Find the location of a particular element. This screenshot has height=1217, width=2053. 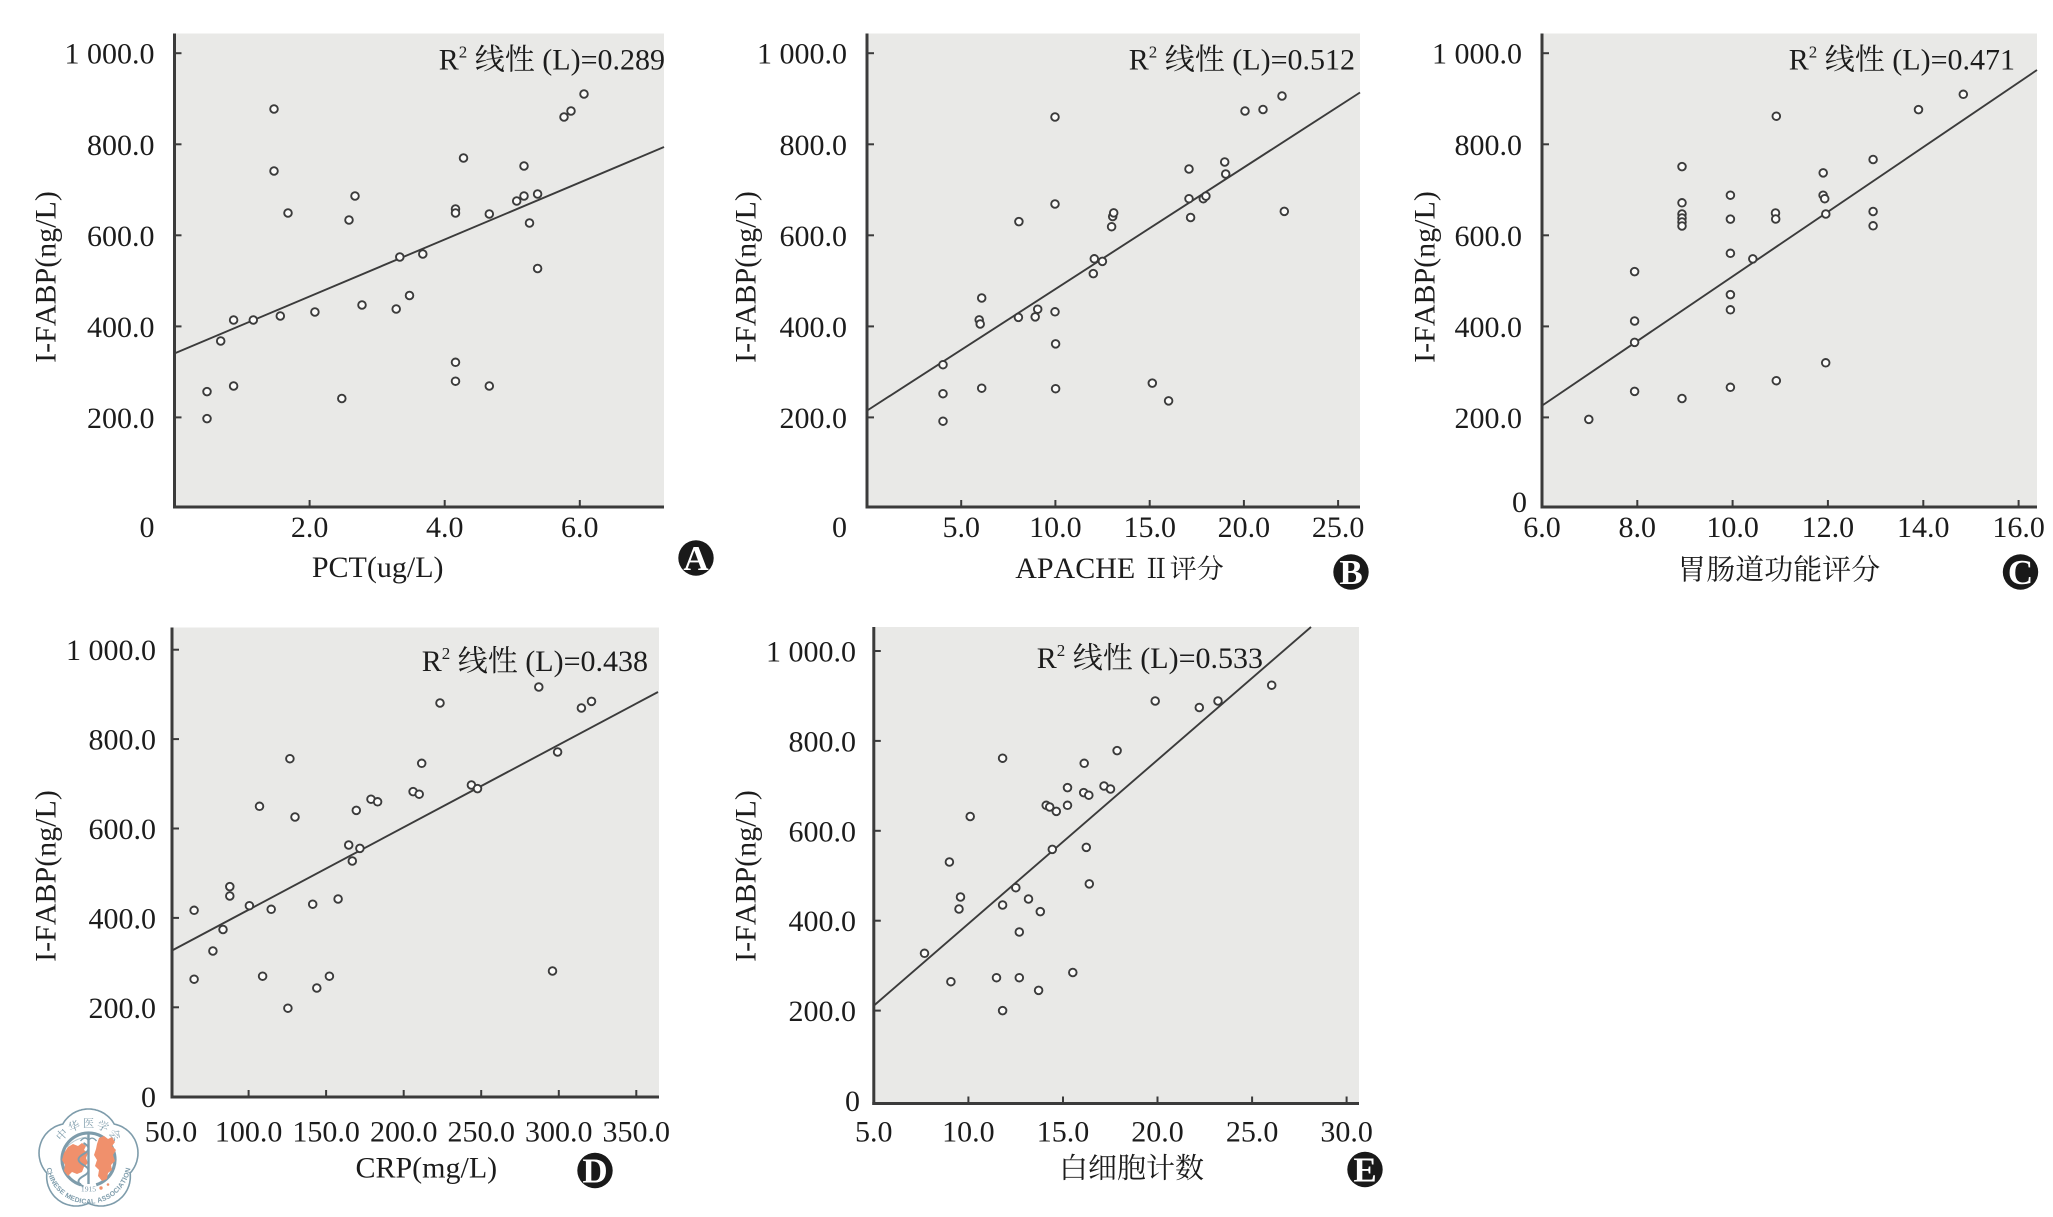

svg-text: 8.0 is located at coordinates (1638, 527).